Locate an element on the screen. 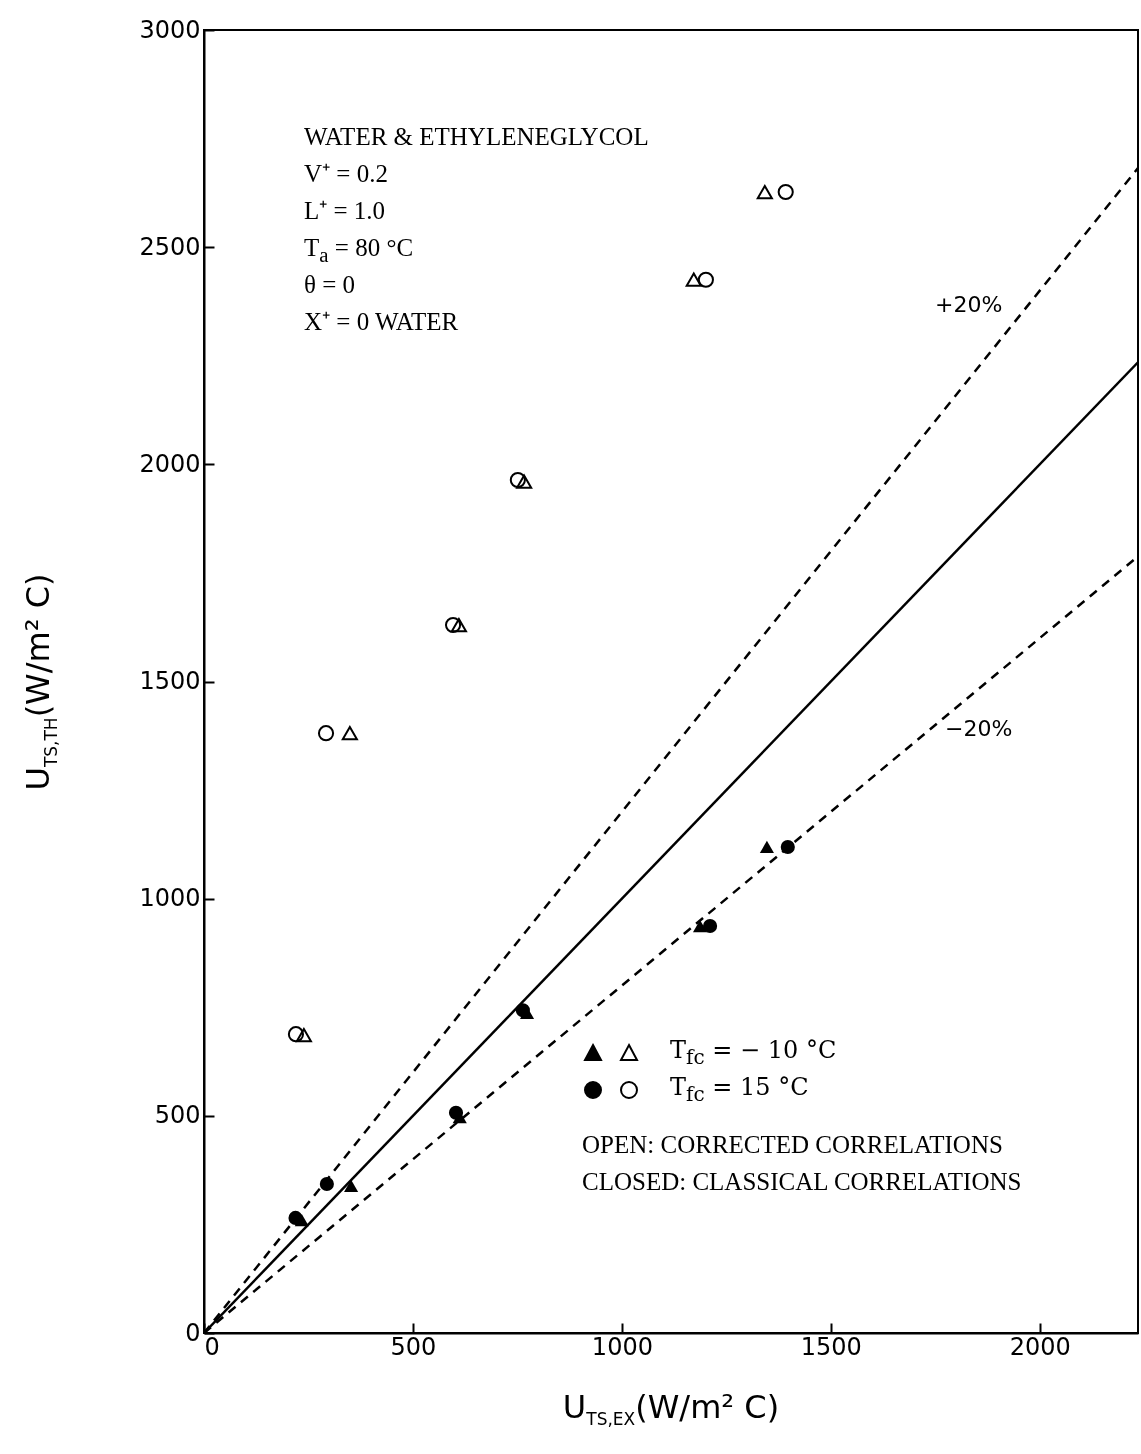 Image resolution: width=1141 pixels, height=1454 pixels. annotation: +20% is located at coordinates (969, 305).